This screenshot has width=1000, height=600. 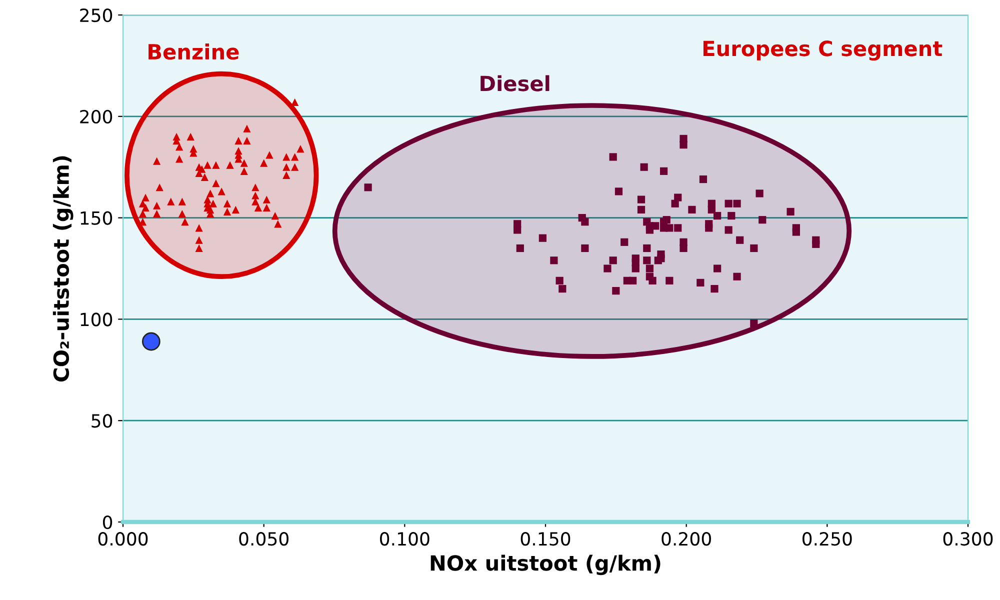 What do you see at coordinates (63, 269) in the screenshot?
I see `y-axis-title: CO₂-uitstoot (g/km)` at bounding box center [63, 269].